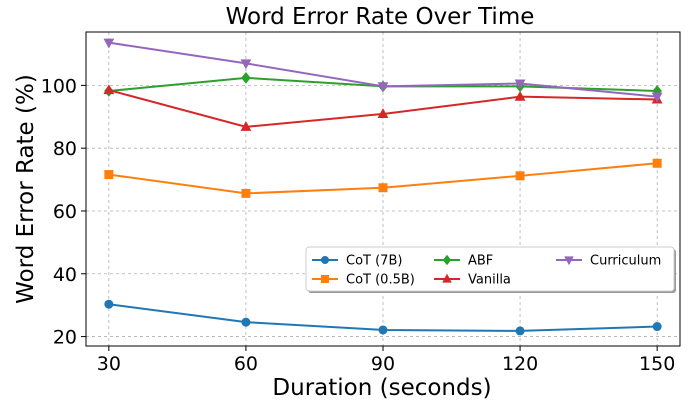 Image resolution: width=690 pixels, height=402 pixels. Describe the element at coordinates (383, 364) in the screenshot. I see `x-tick-label: 90` at that location.